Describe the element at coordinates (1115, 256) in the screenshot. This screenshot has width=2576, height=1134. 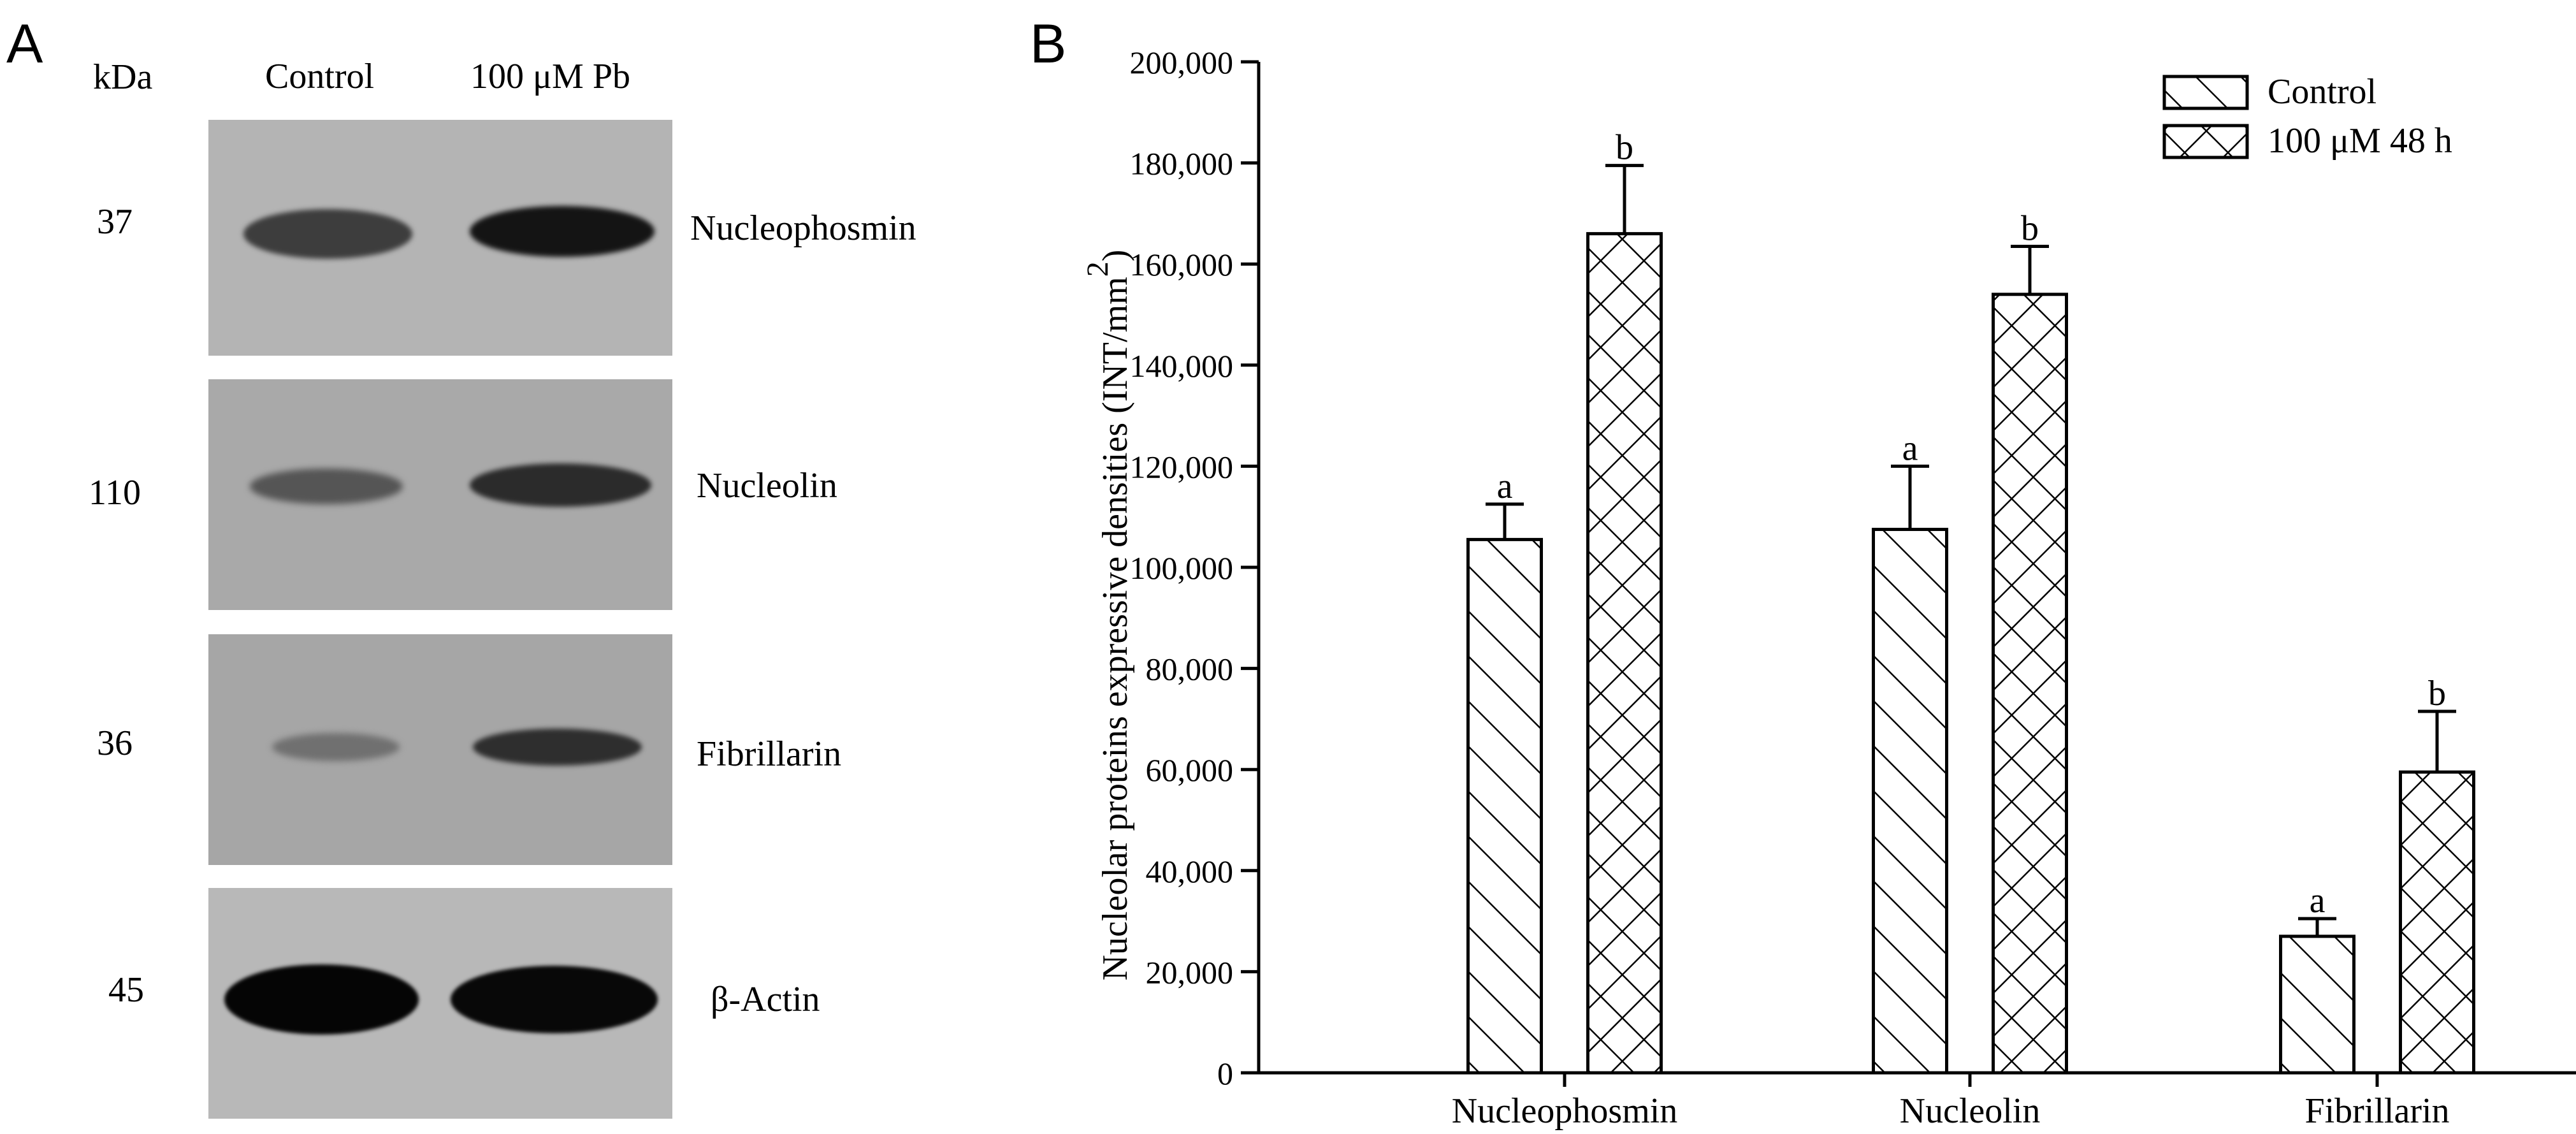
I see `y-axis-label-close: )` at that location.